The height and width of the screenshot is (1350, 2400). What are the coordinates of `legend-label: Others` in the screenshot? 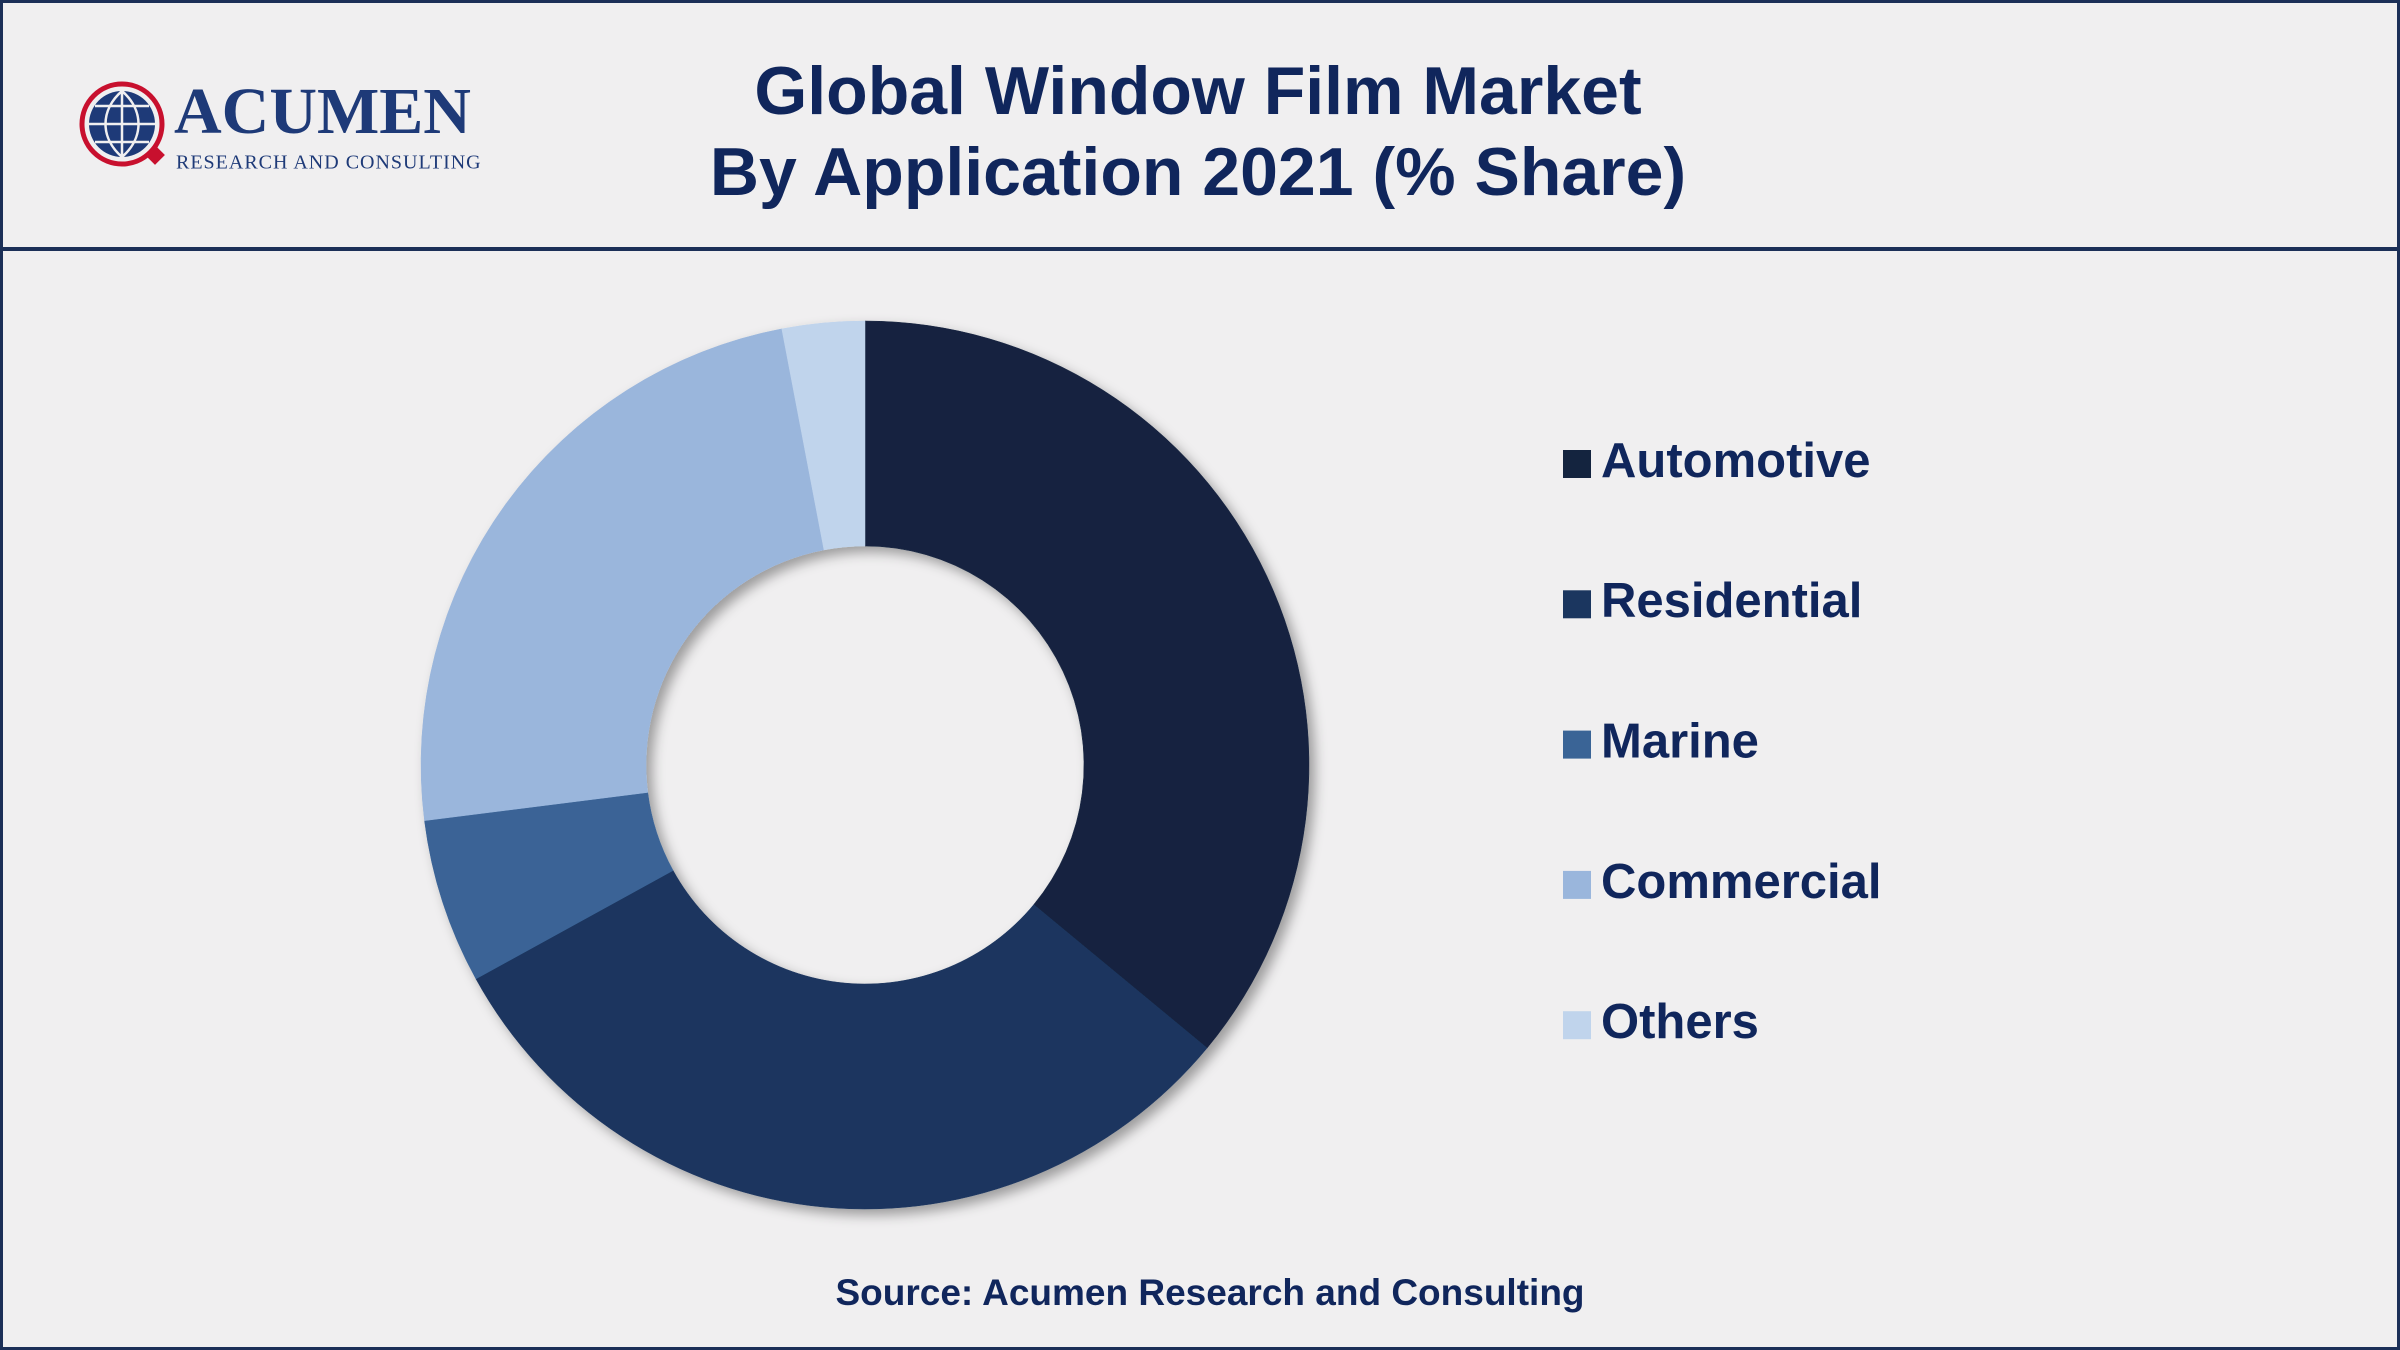 It's located at (1680, 1022).